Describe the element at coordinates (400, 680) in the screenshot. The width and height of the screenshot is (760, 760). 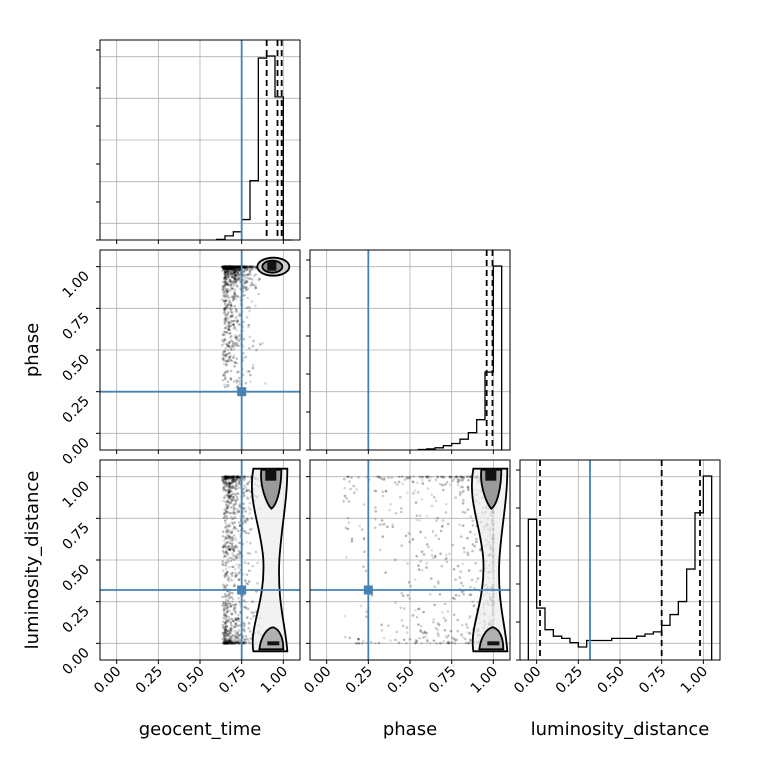
I see `tick-label: 0.50` at that location.